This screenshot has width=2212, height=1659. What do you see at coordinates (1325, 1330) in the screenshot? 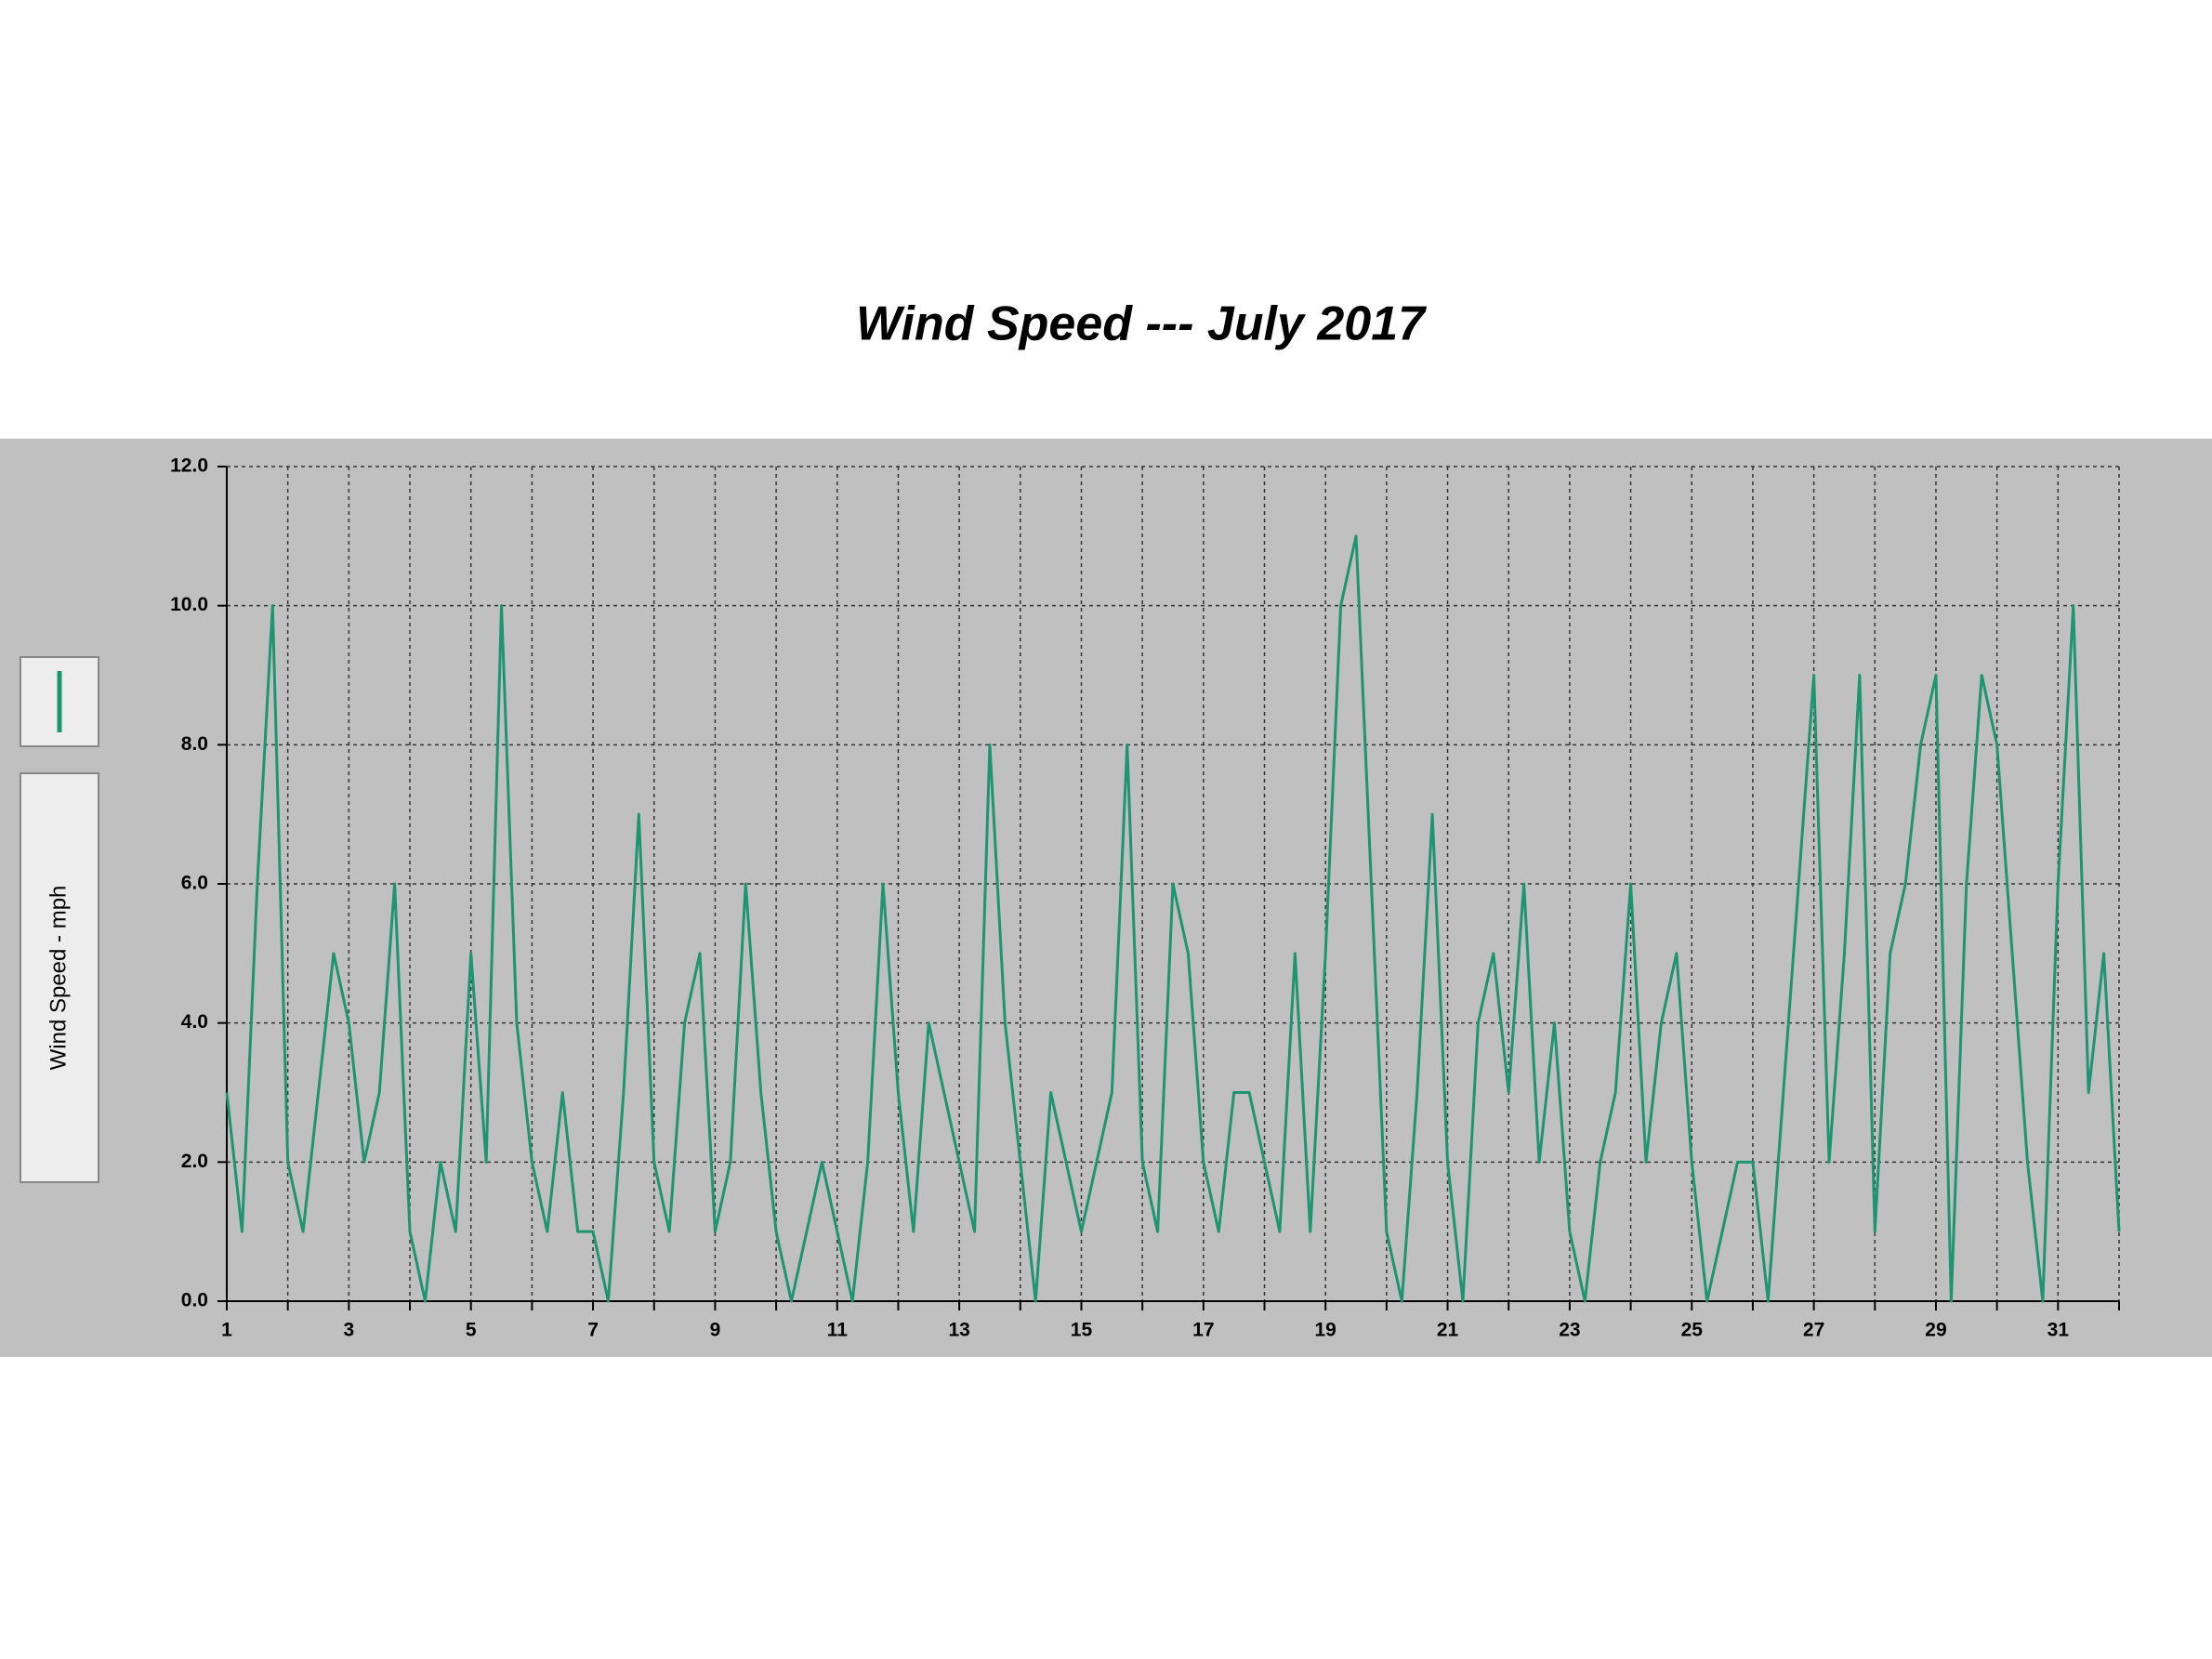
I see `x-tick-label: 19` at bounding box center [1325, 1330].